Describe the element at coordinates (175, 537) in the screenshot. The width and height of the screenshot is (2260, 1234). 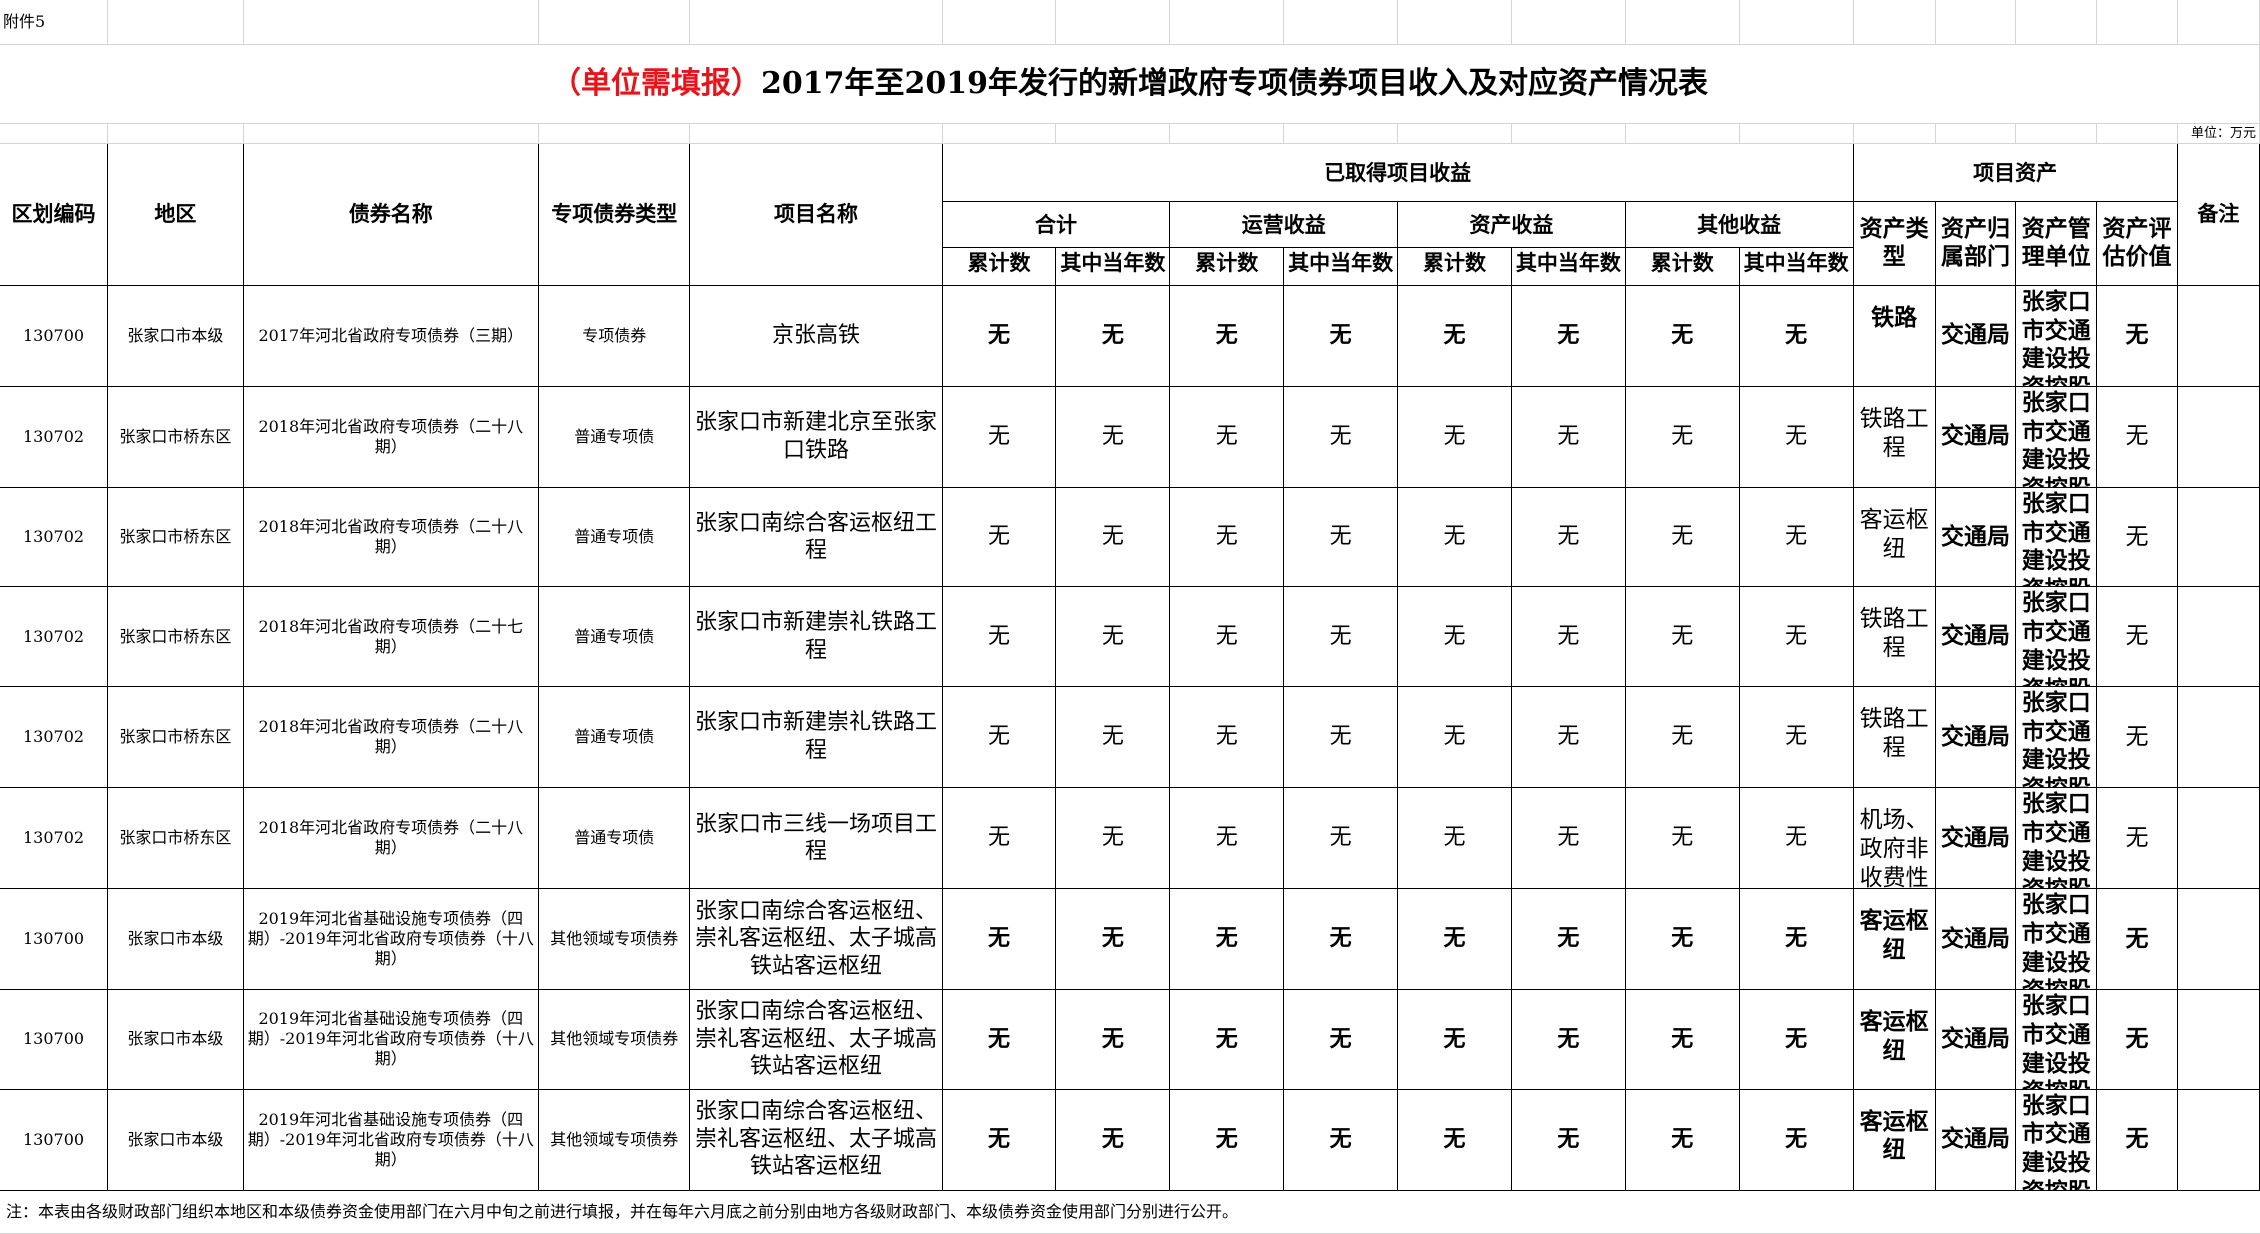
I see `table-cell-text: 张家口市桥东区` at that location.